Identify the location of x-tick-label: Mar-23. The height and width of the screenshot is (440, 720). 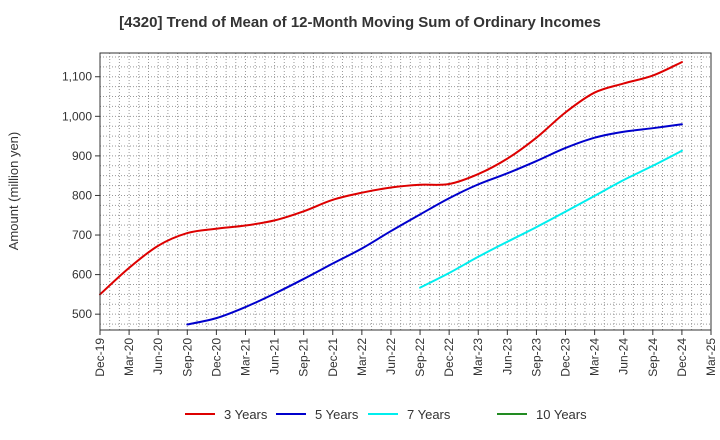
(478, 357).